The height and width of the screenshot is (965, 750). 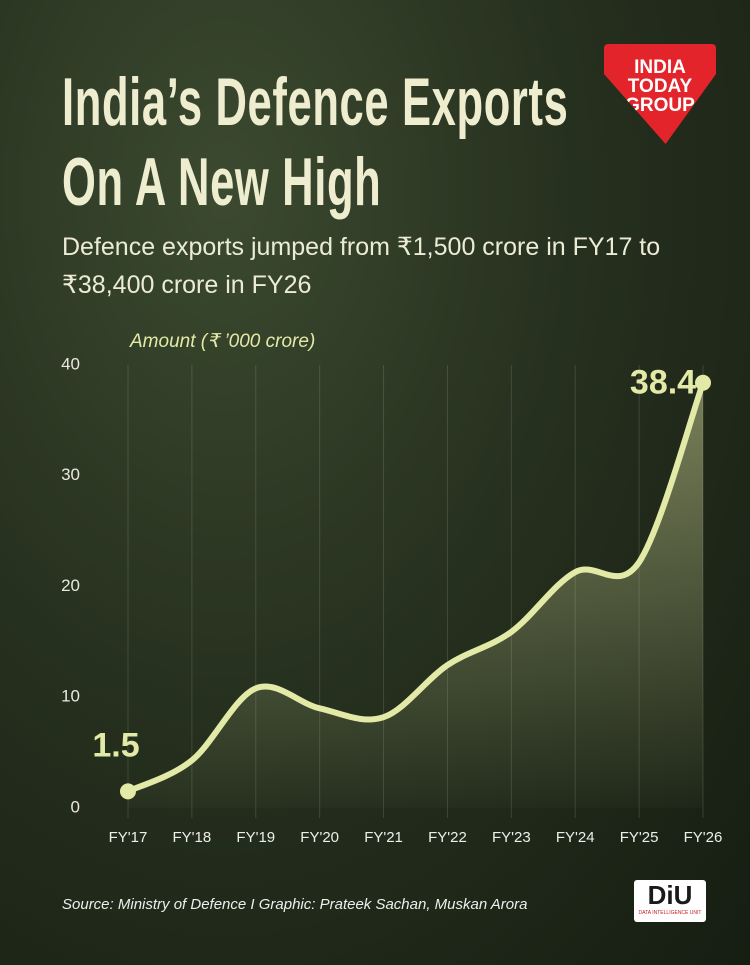 What do you see at coordinates (70, 363) in the screenshot?
I see `y-tick-label: 40` at bounding box center [70, 363].